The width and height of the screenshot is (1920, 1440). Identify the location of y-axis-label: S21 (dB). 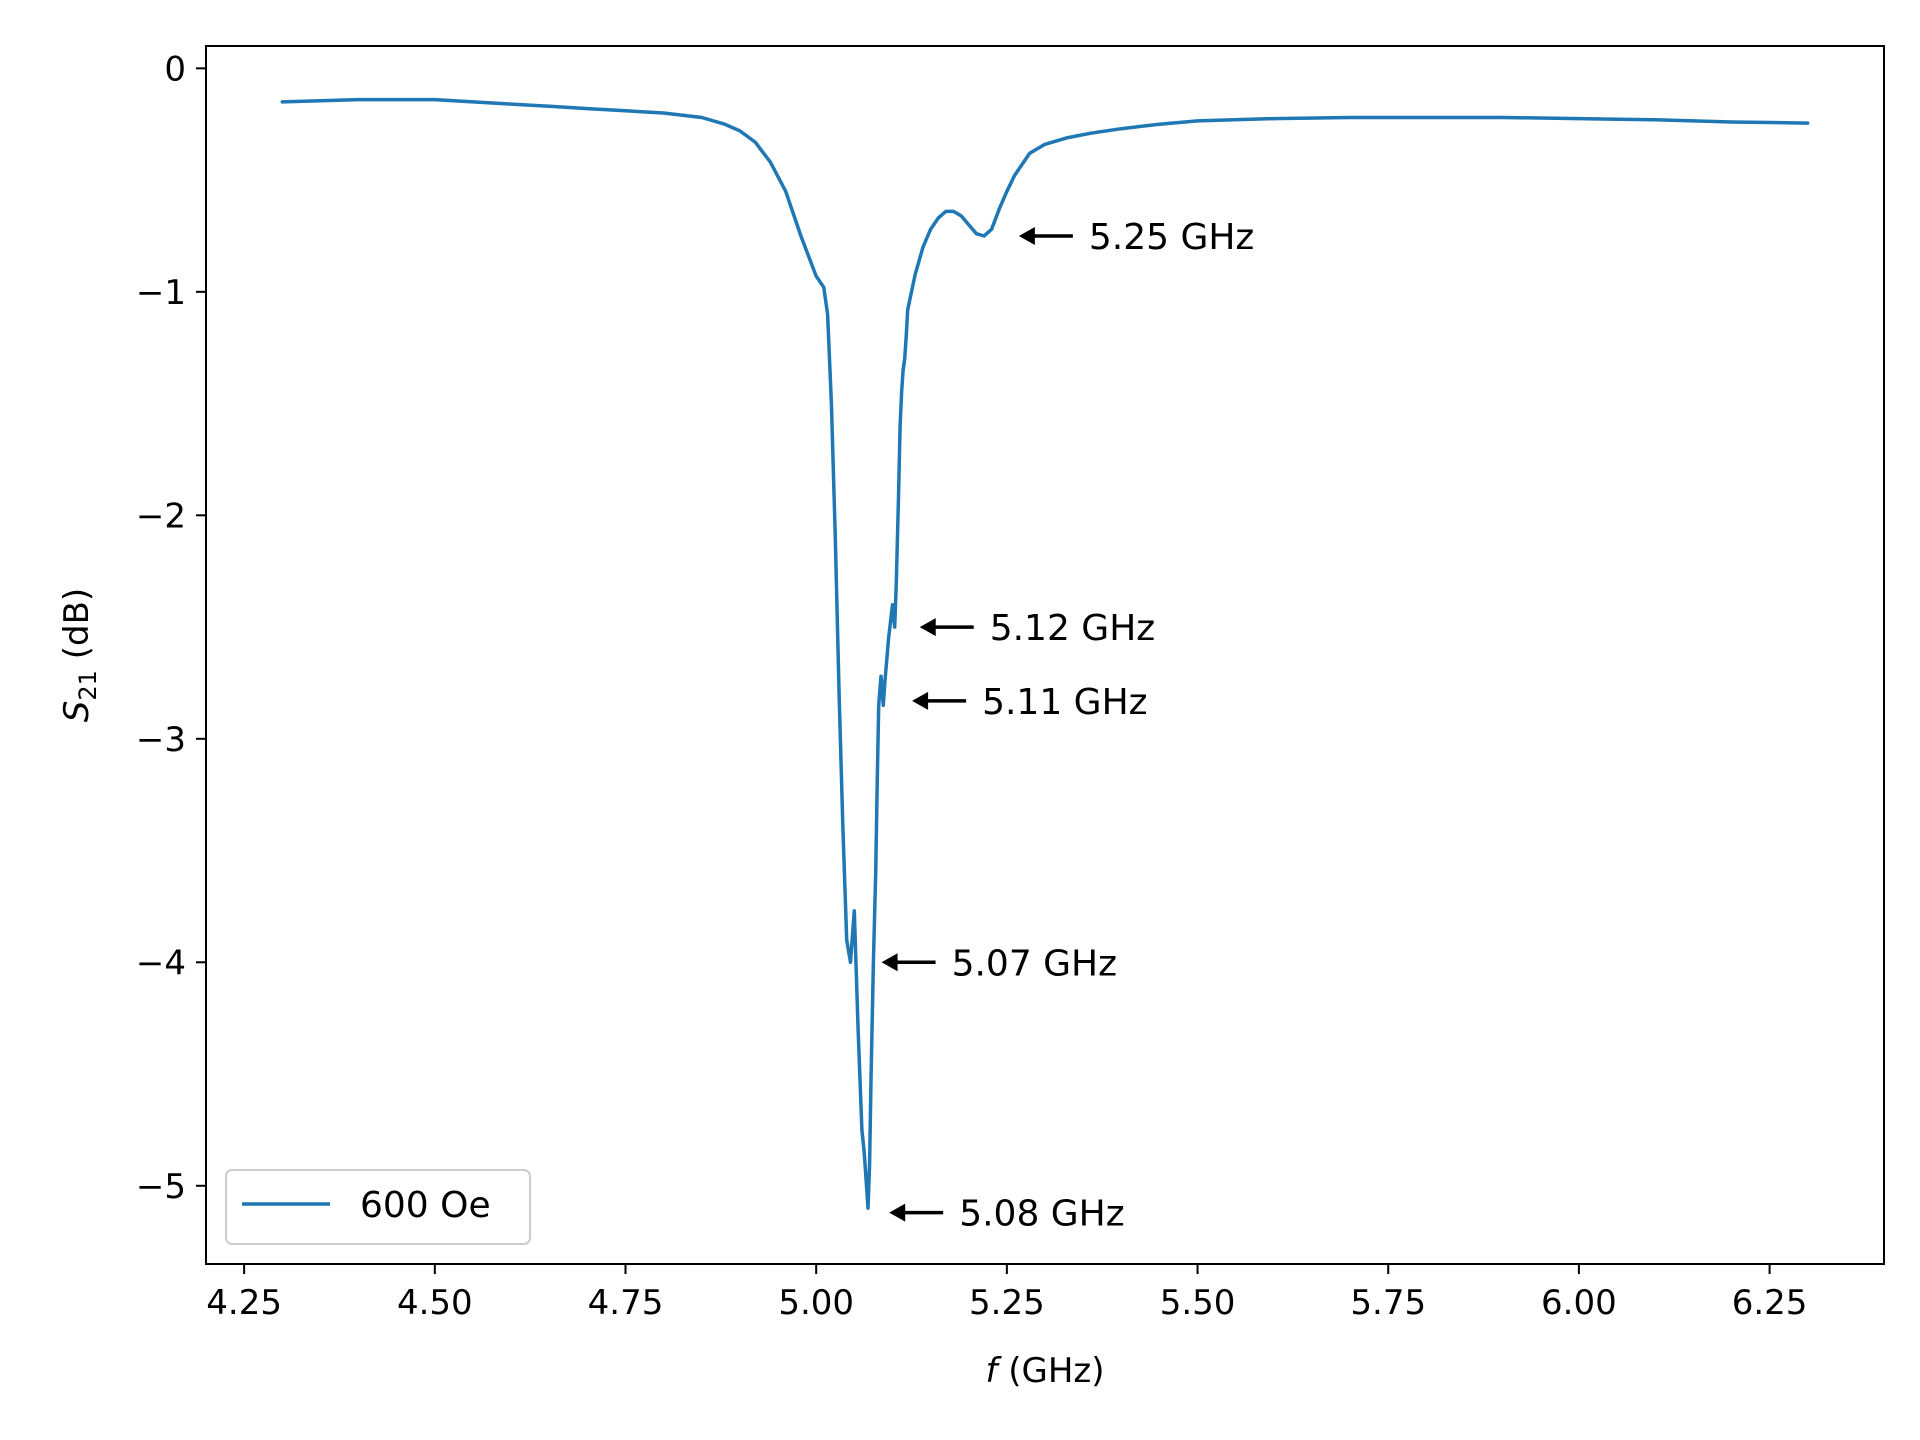
(79, 655).